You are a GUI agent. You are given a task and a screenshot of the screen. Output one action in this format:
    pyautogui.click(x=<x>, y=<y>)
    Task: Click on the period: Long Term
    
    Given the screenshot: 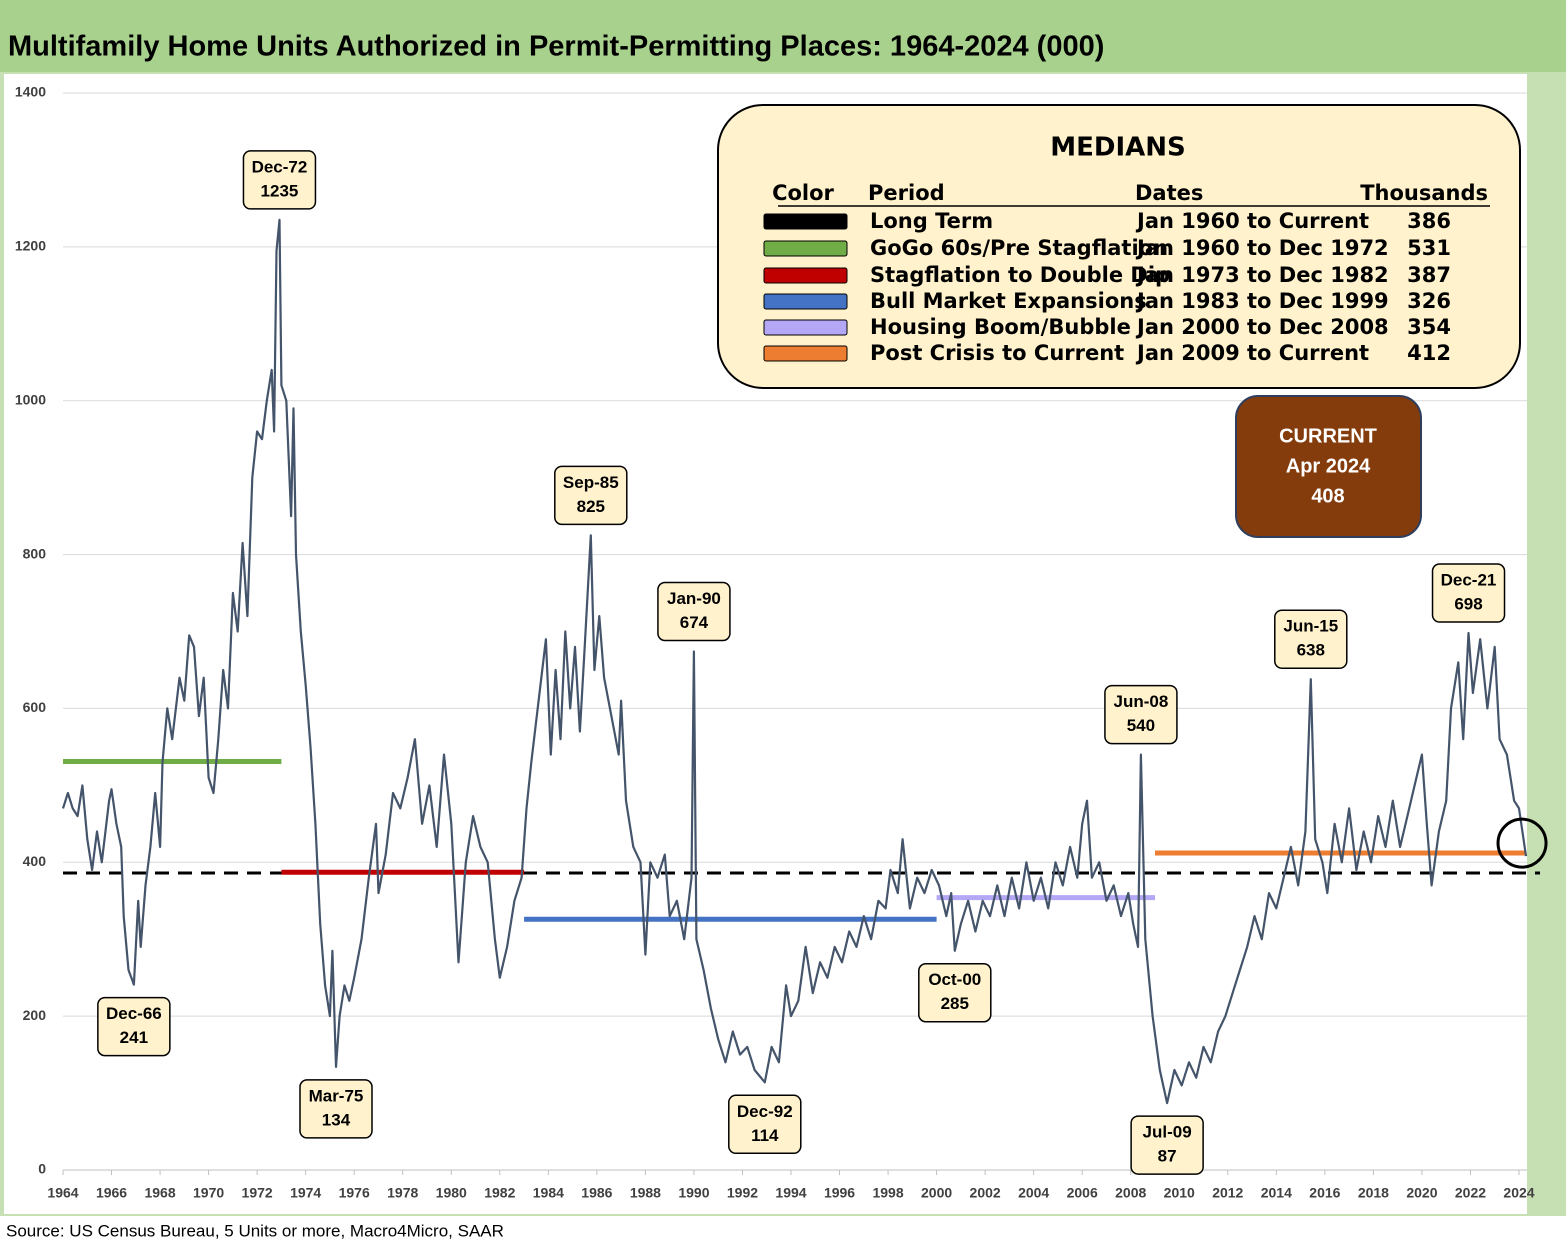 What is the action you would take?
    pyautogui.click(x=931, y=221)
    